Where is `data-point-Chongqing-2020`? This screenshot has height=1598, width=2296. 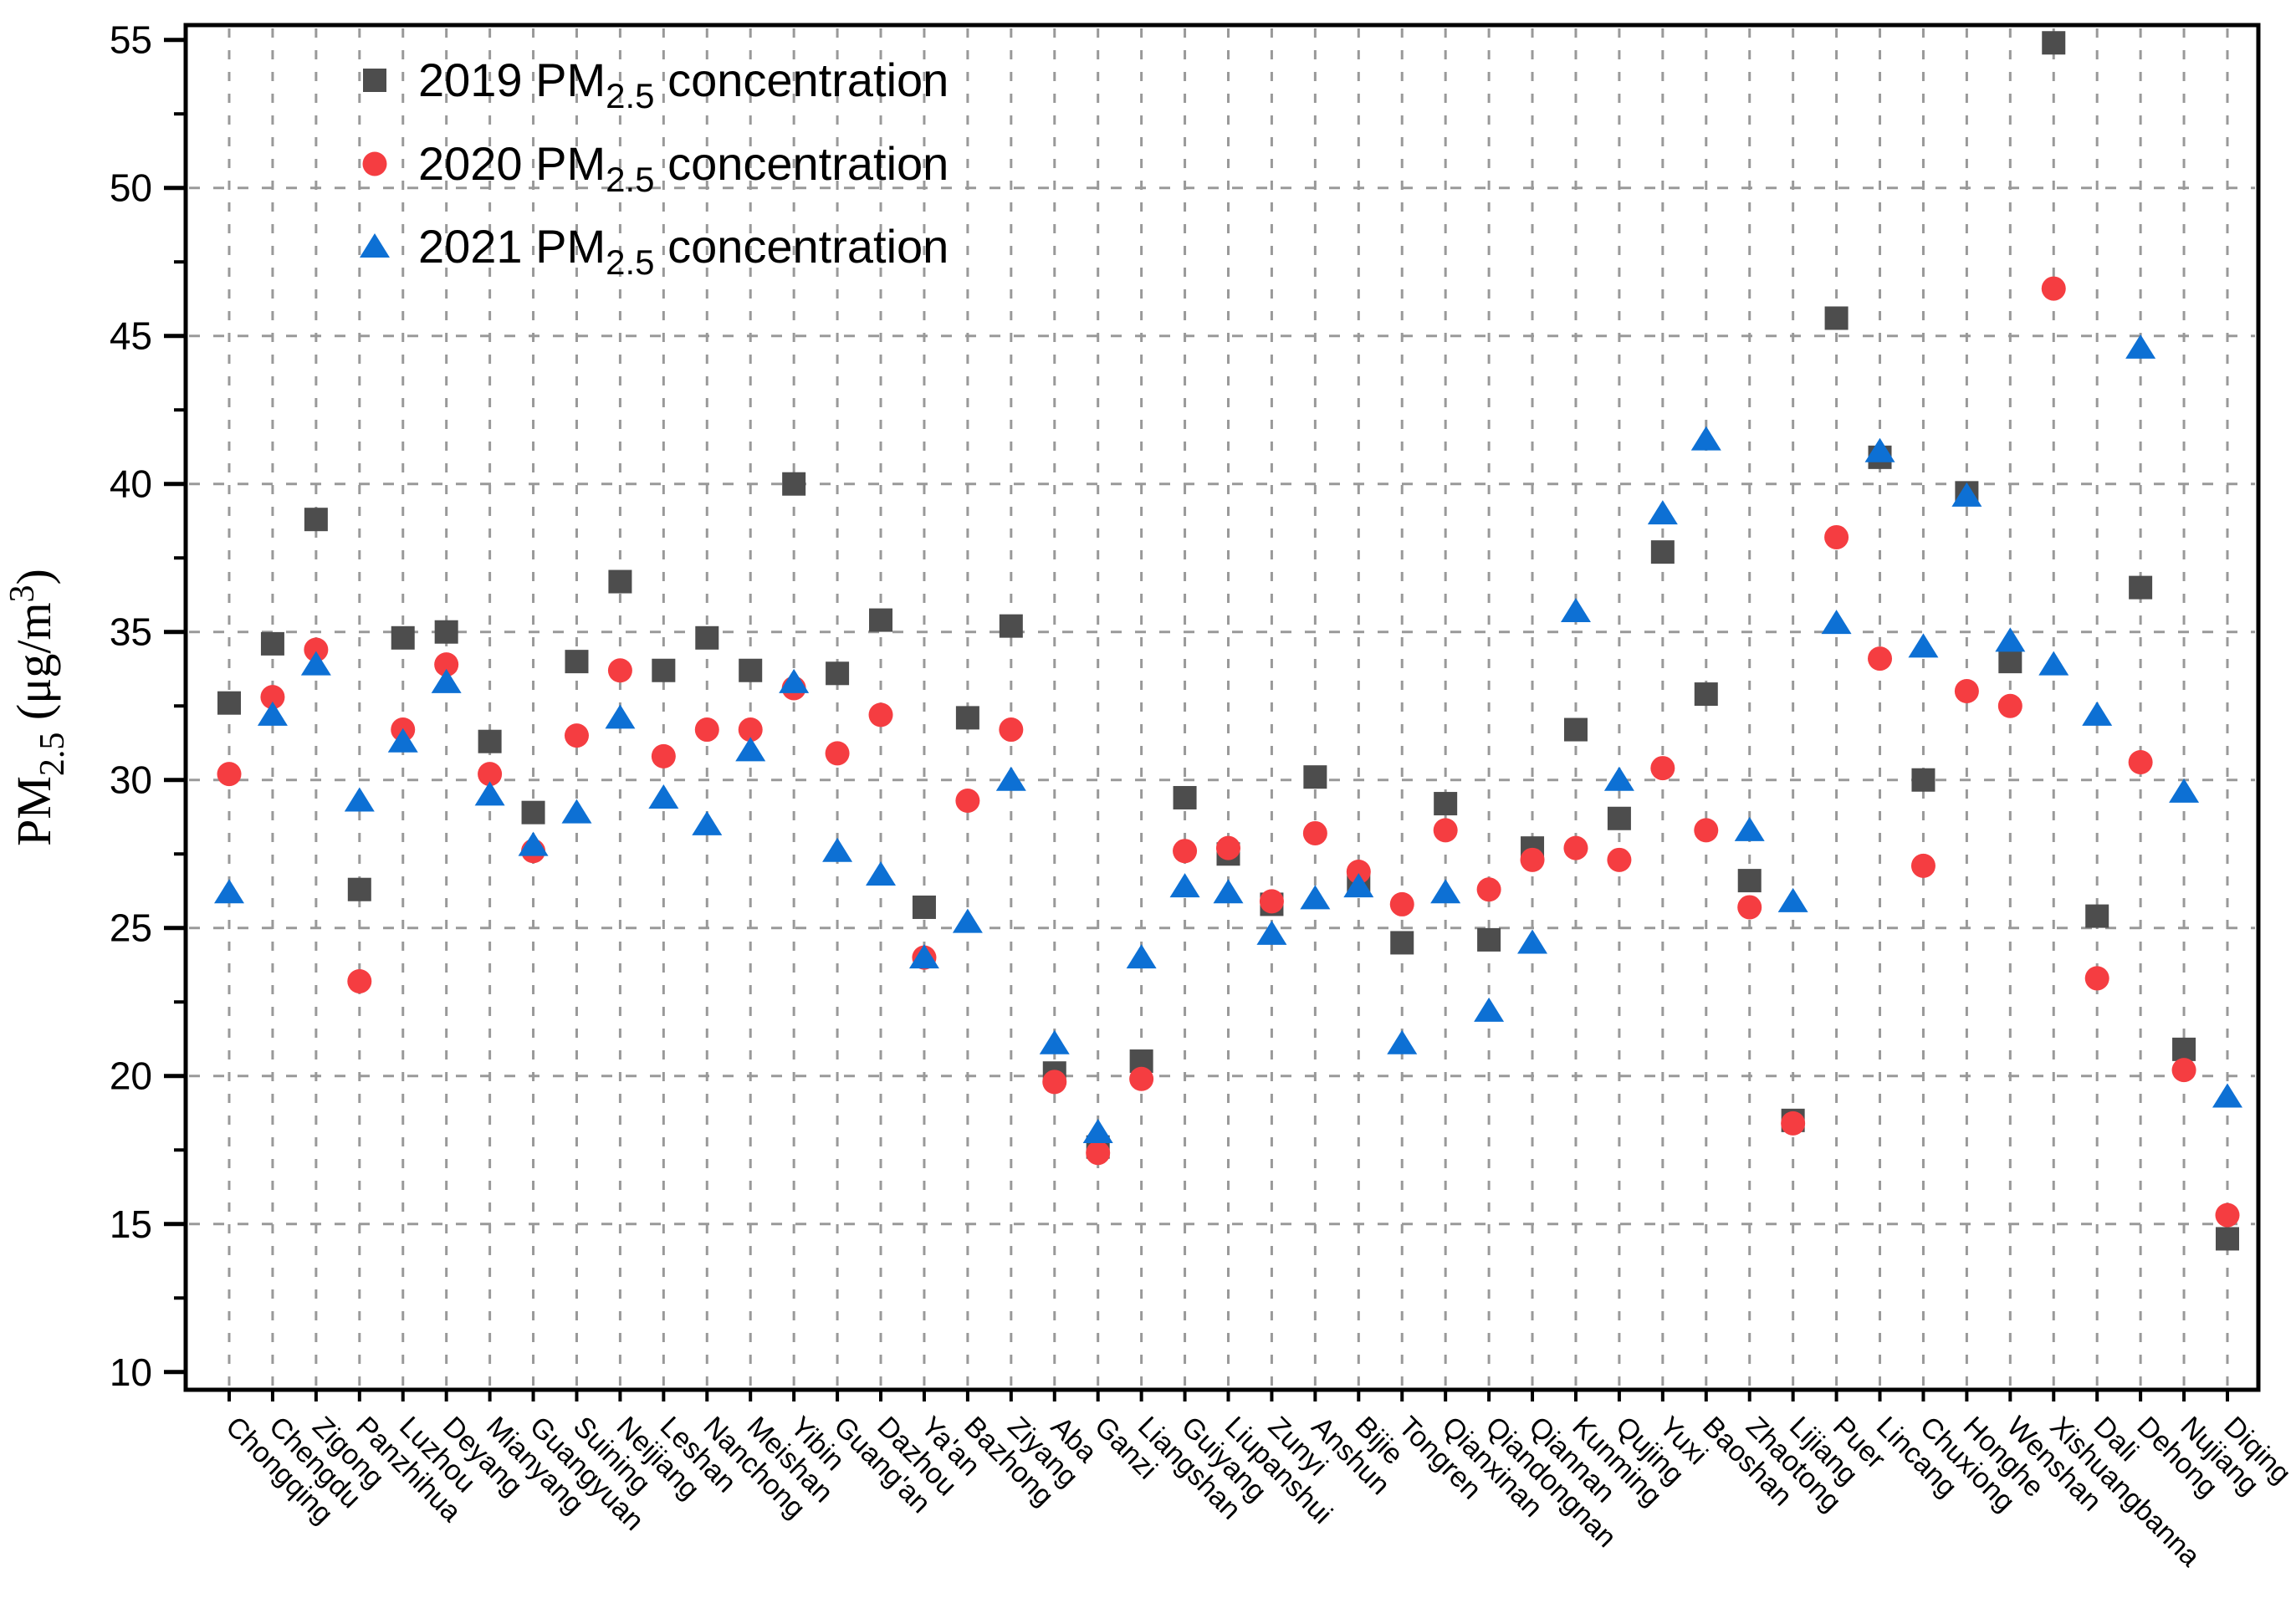
data-point-Chongqing-2020 is located at coordinates (230, 774).